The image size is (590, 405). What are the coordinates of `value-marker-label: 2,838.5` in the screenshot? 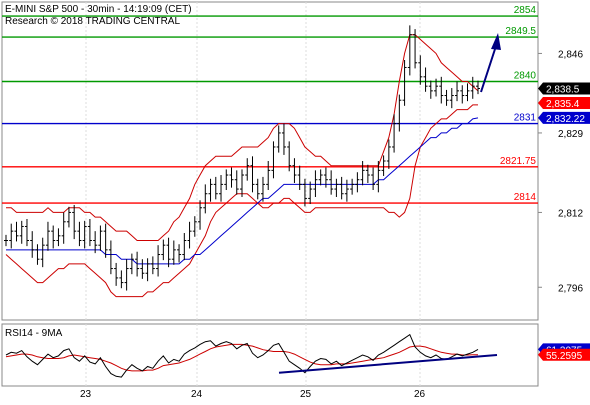 It's located at (563, 90).